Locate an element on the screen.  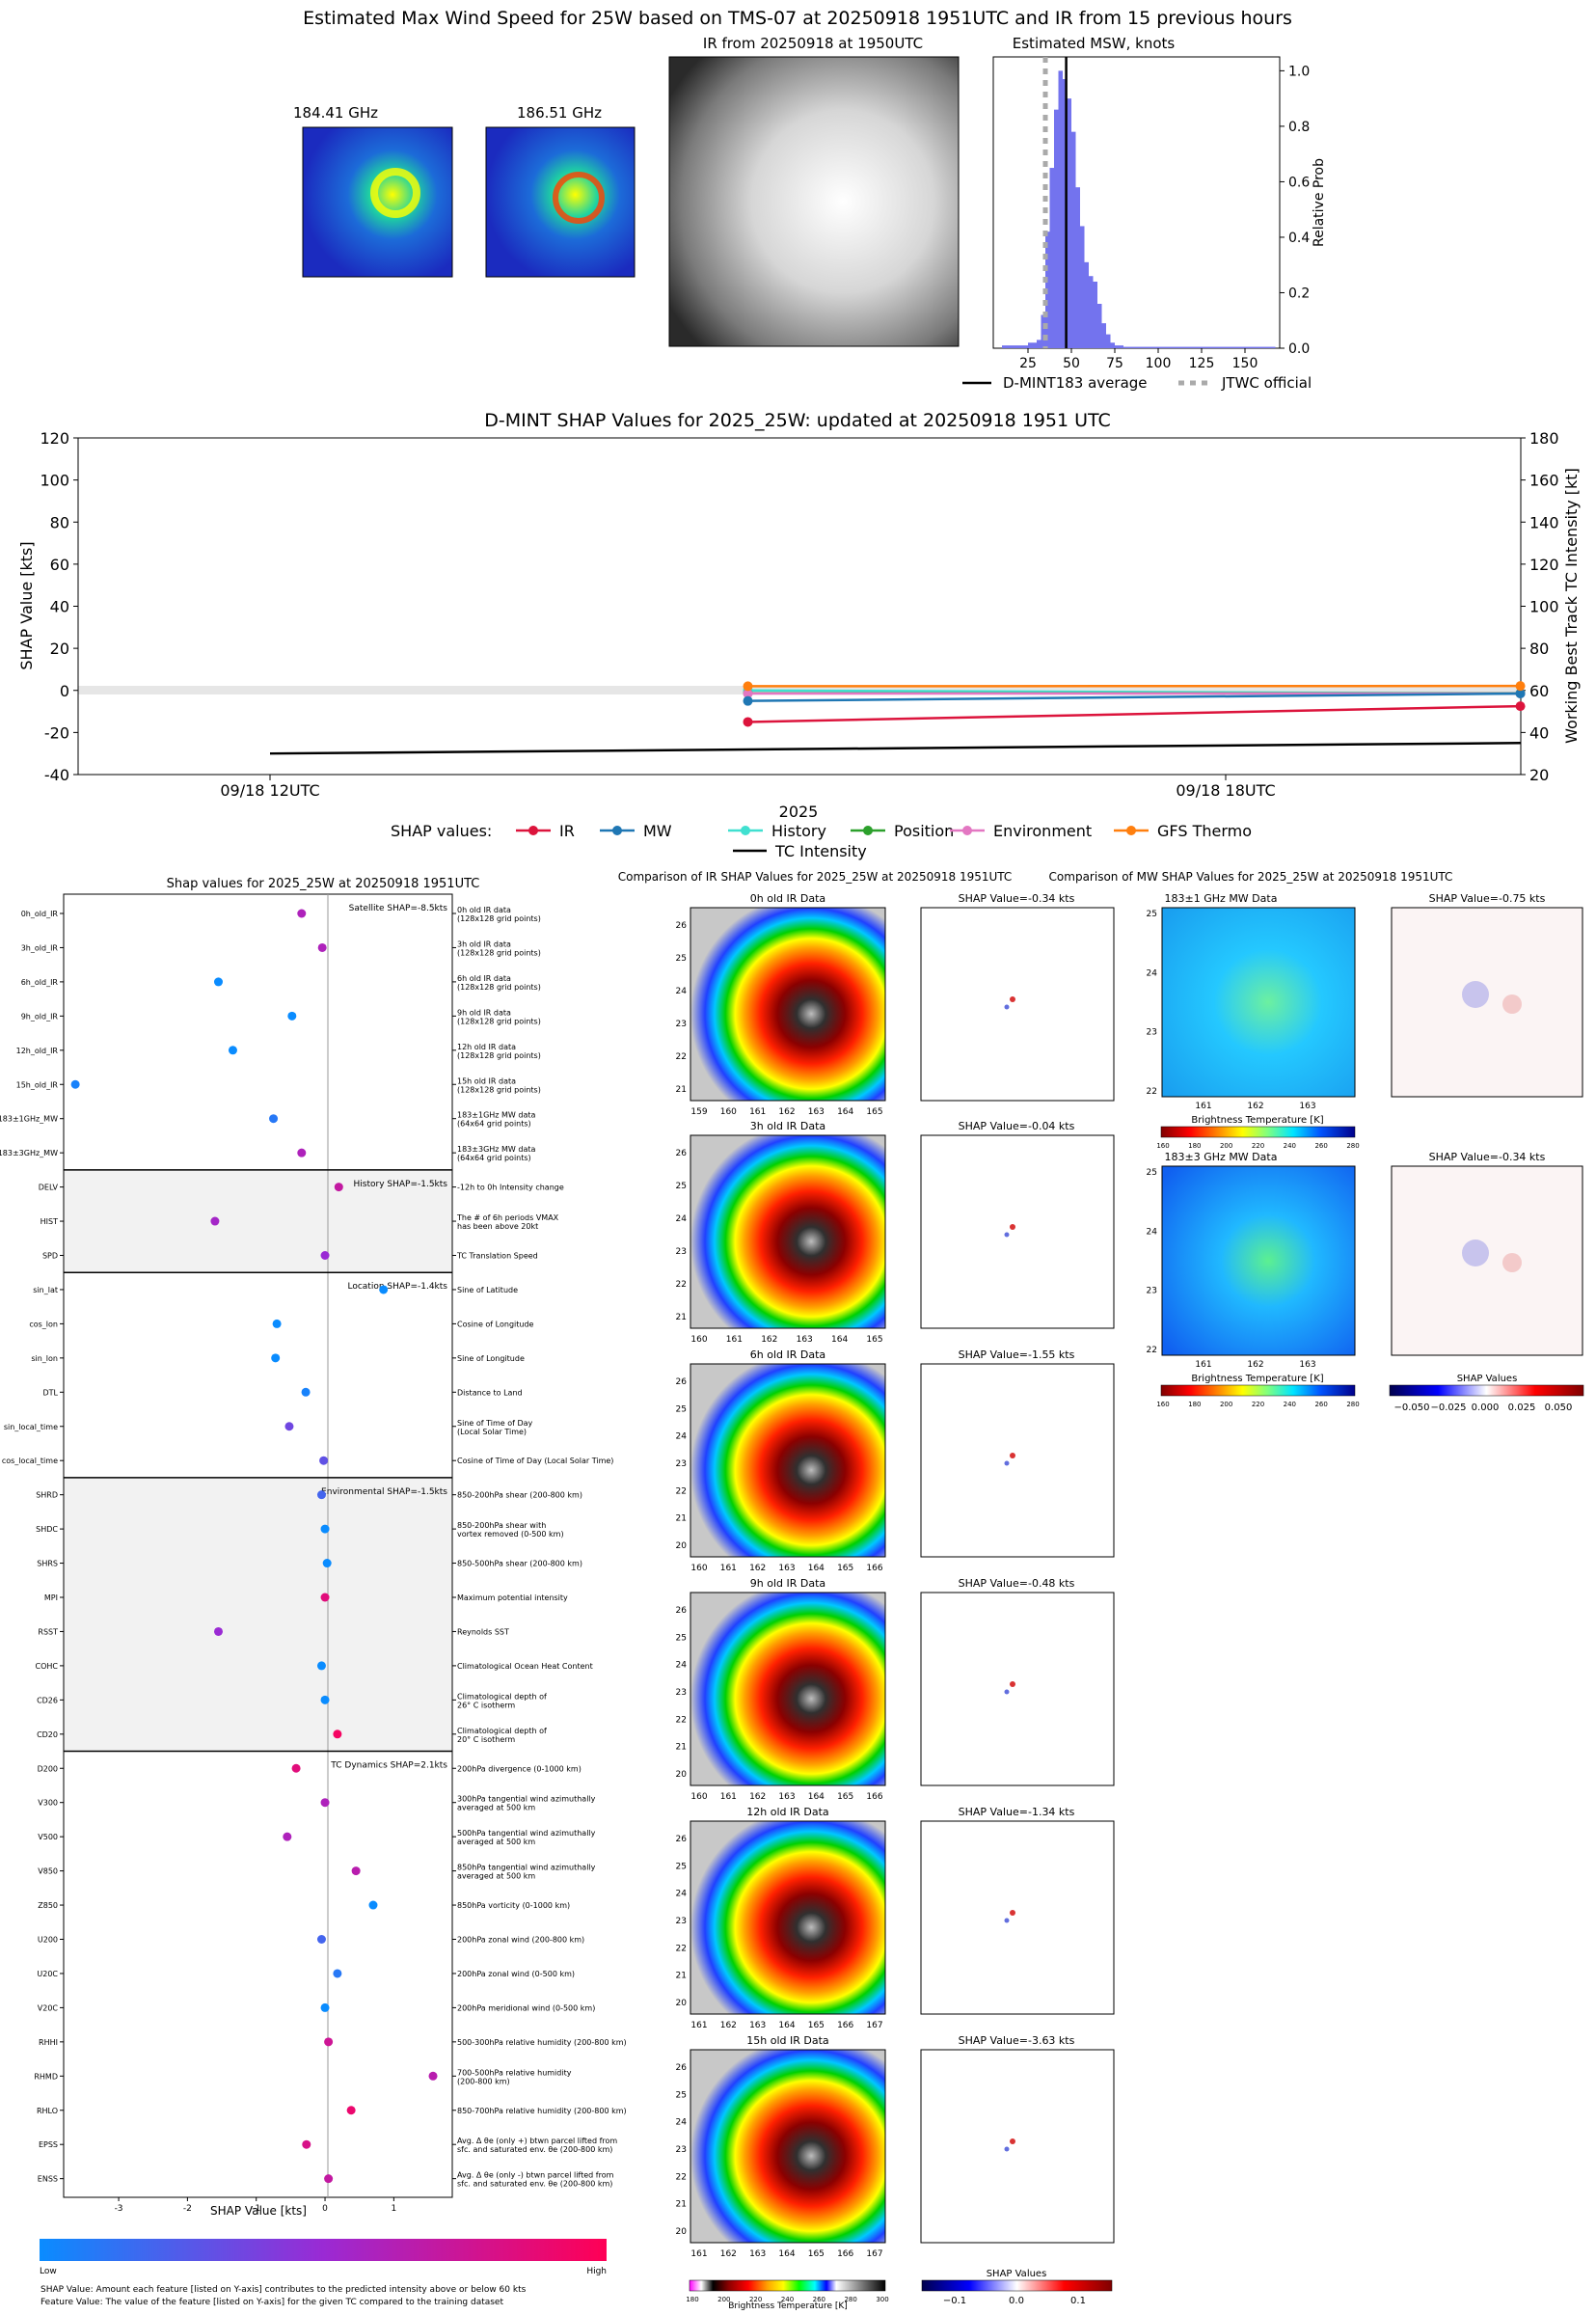
ir-xtick: 164 is located at coordinates (817, 1797).